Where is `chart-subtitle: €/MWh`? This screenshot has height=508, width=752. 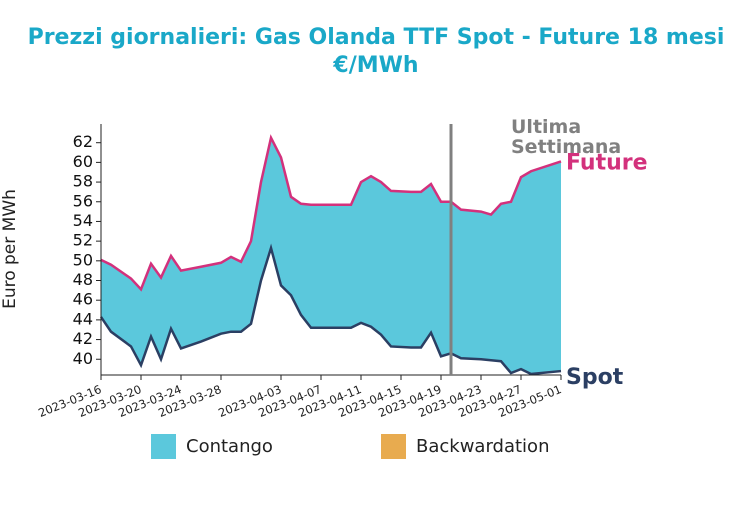
chart-subtitle: €/MWh is located at coordinates (375, 65).